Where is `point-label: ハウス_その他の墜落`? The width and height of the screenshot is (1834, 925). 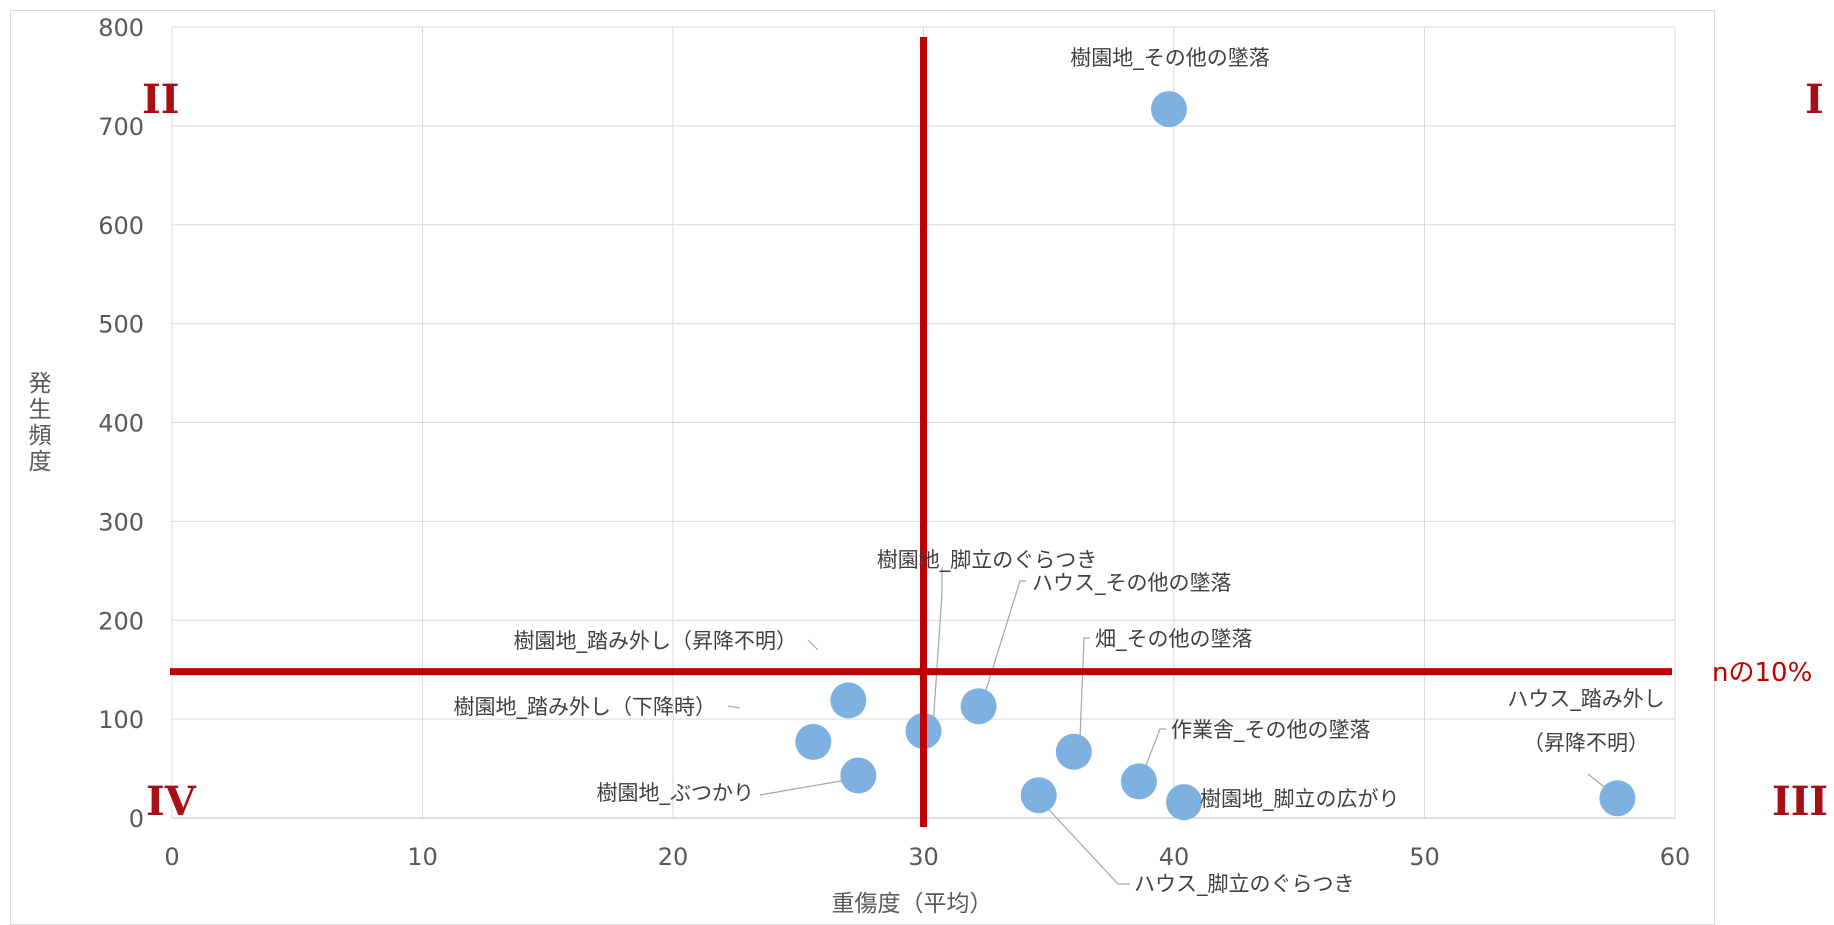 point-label: ハウス_その他の墜落 is located at coordinates (1132, 583).